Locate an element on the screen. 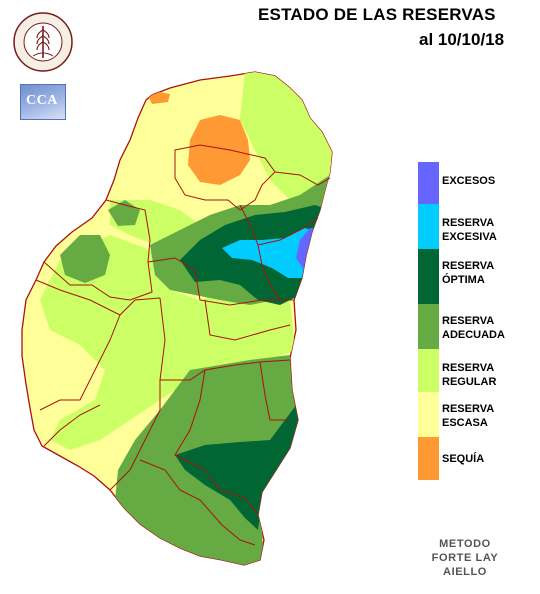 This screenshot has width=540, height=594. cca-logo-text: CCA is located at coordinates (42, 100).